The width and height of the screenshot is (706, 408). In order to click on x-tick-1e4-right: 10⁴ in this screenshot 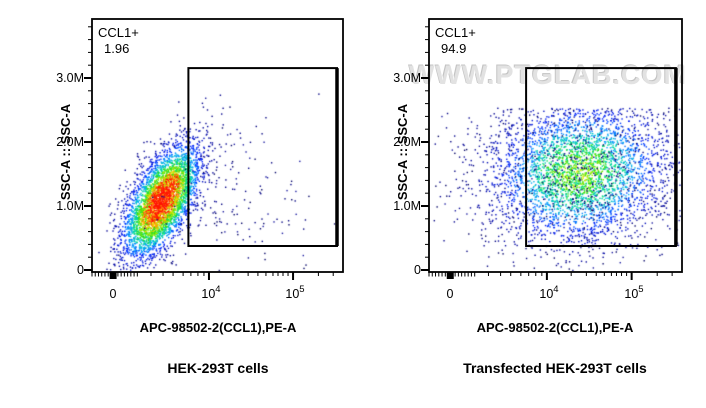, I will do `click(548, 292)`.